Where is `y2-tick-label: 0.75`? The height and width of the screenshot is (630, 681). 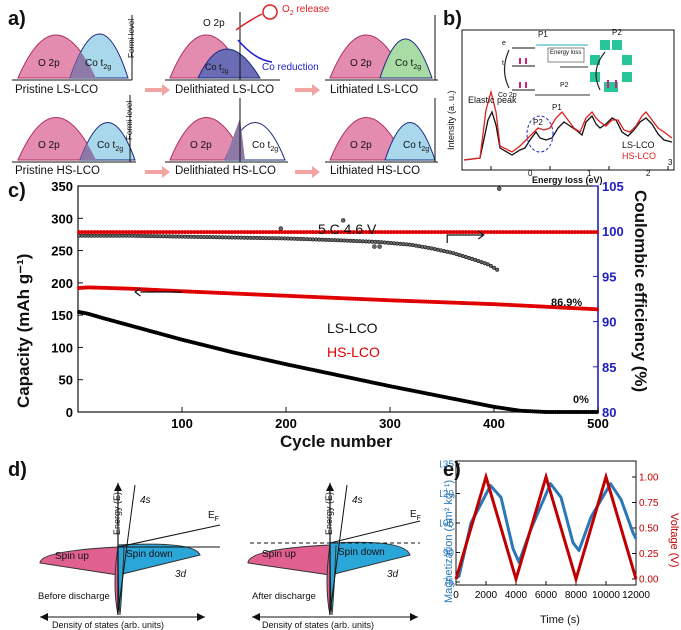
y2-tick-label: 0.75 is located at coordinates (649, 503).